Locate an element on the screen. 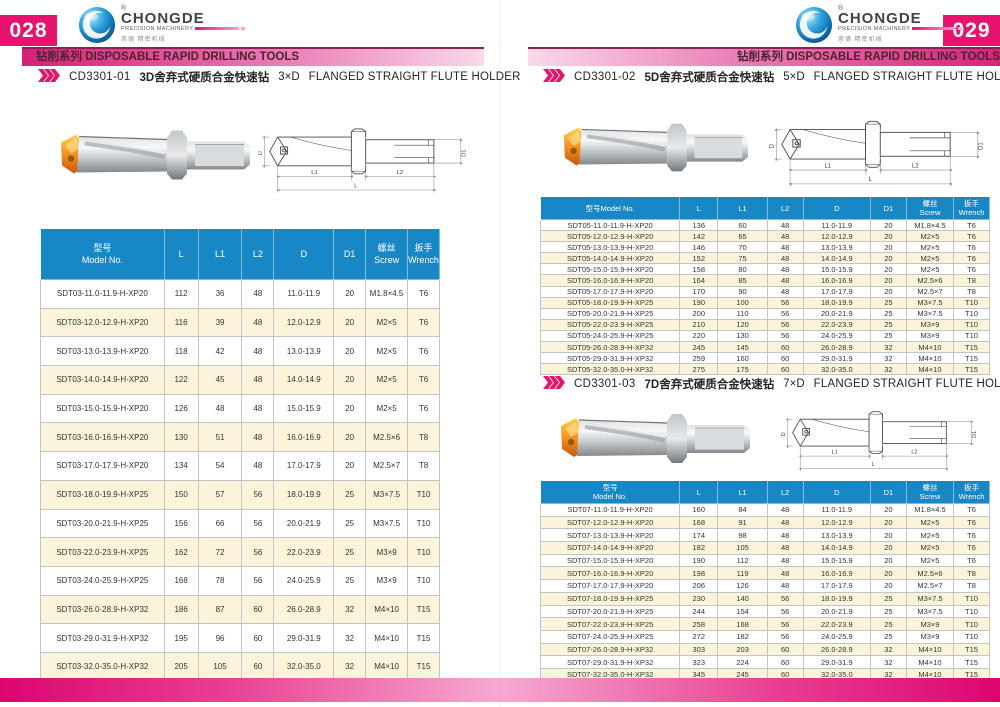 Image resolution: width=1000 pixels, height=707 pixels. table-cell: 154 is located at coordinates (742, 611).